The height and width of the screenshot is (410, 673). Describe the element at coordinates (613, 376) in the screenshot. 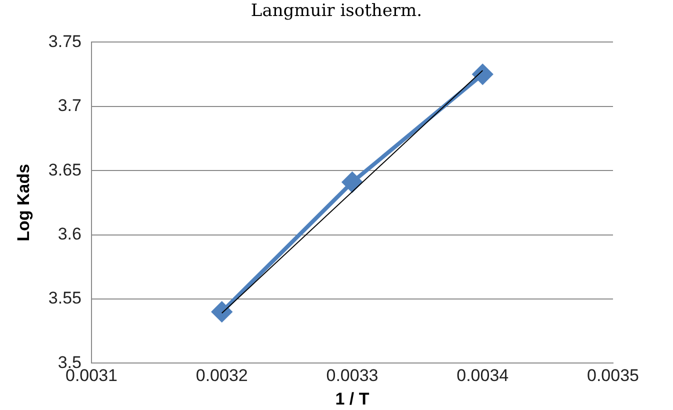

I see `x-tick-label: 0.0035` at that location.